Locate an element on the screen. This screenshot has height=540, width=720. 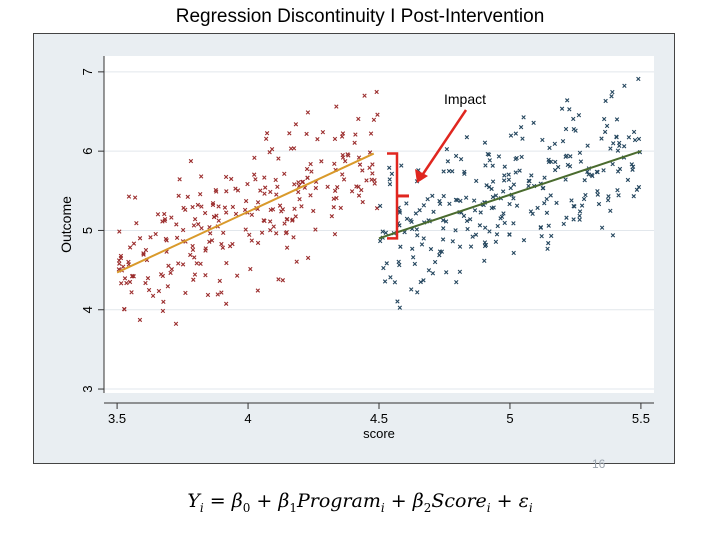
formula-sub: i is located at coordinates (201, 507).